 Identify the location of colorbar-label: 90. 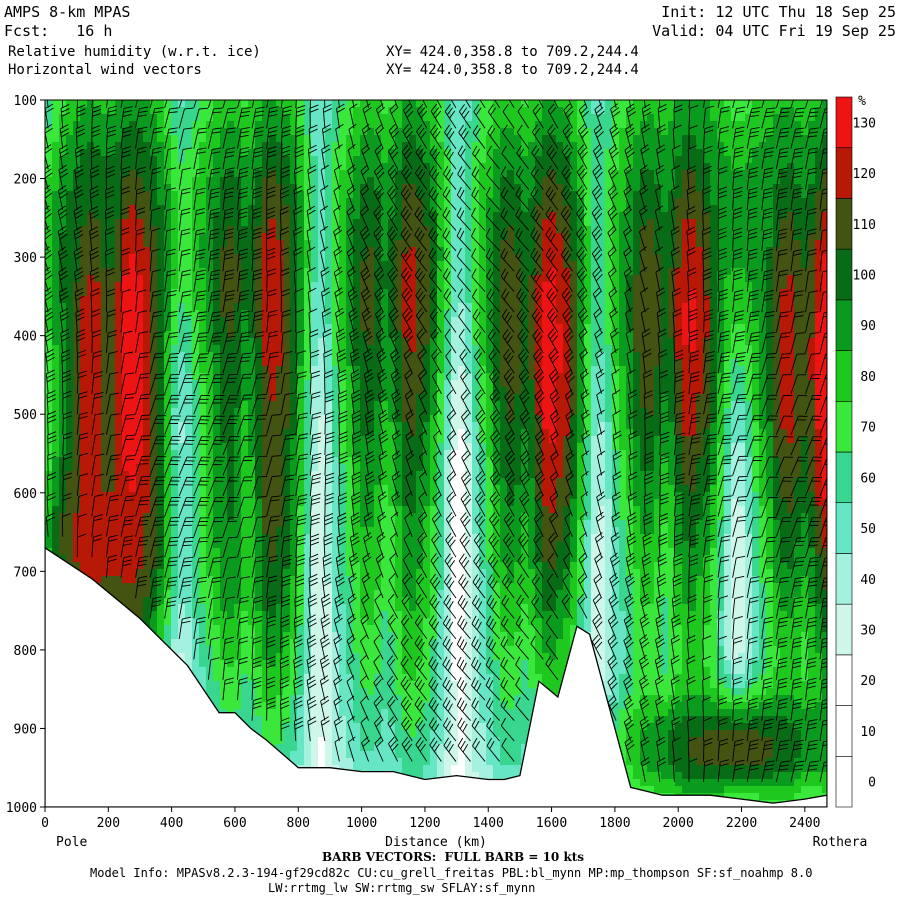
(868, 326).